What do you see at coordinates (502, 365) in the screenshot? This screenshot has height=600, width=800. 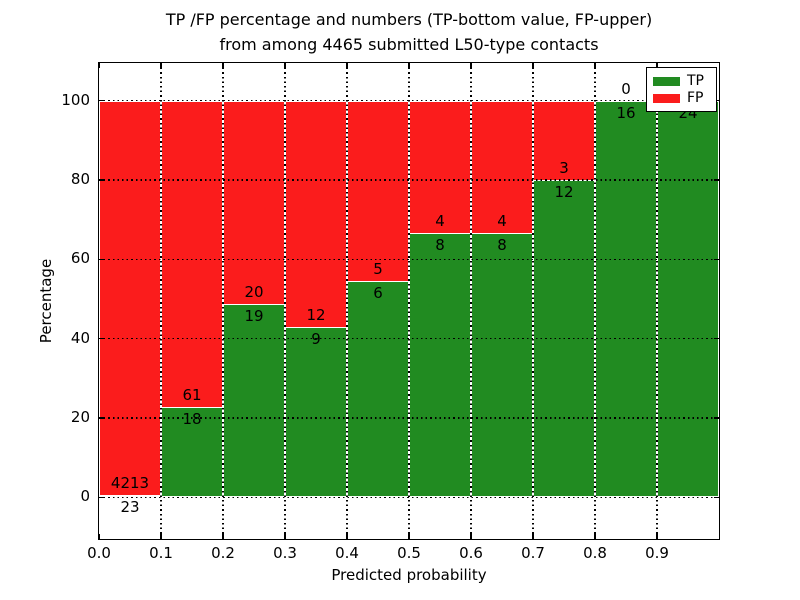 I see `tp-segment` at bounding box center [502, 365].